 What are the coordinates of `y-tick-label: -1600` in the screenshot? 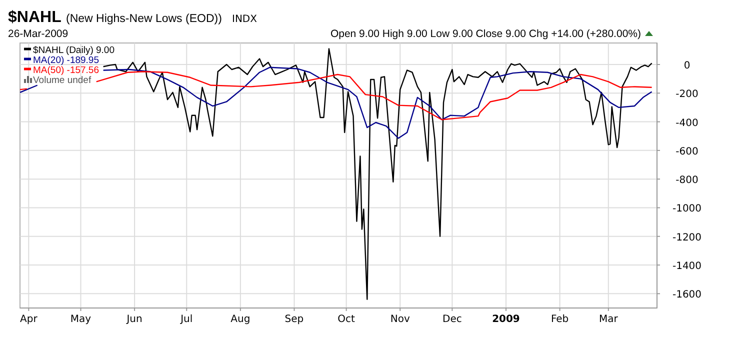 It's located at (687, 295).